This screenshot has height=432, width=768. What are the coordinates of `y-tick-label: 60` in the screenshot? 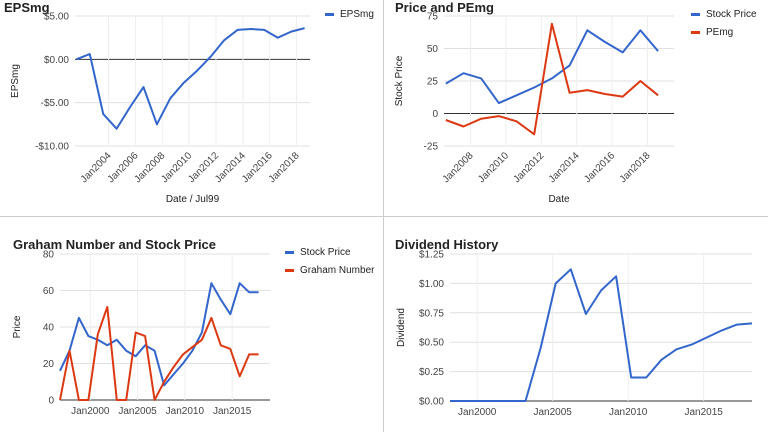 It's located at (49, 291).